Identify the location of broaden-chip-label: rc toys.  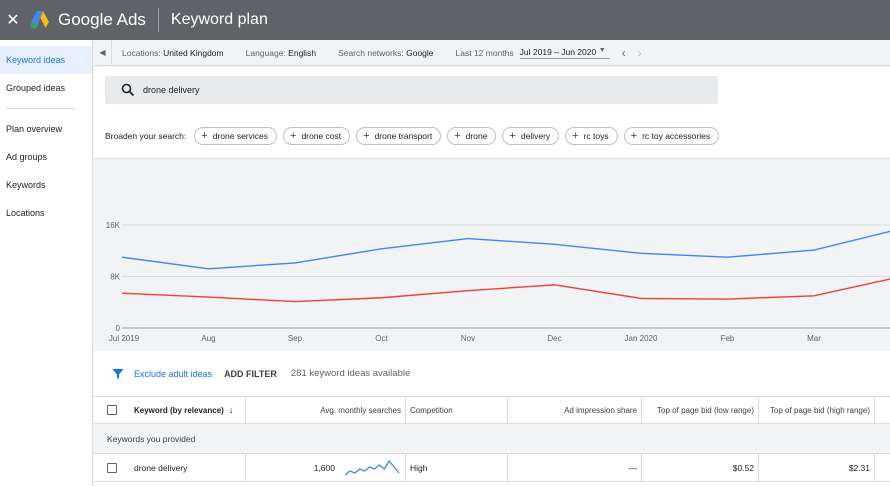
(596, 136).